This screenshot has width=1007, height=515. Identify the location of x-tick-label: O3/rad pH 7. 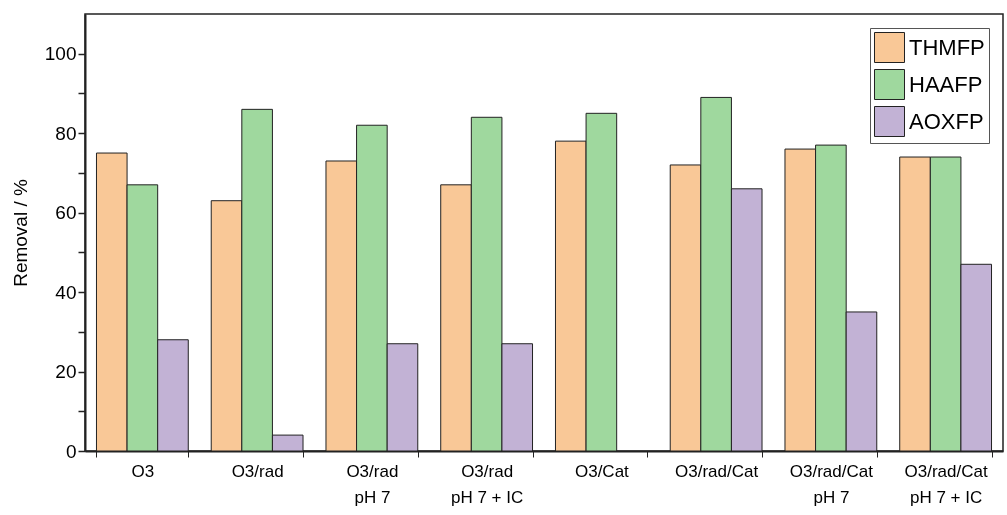
(372, 484).